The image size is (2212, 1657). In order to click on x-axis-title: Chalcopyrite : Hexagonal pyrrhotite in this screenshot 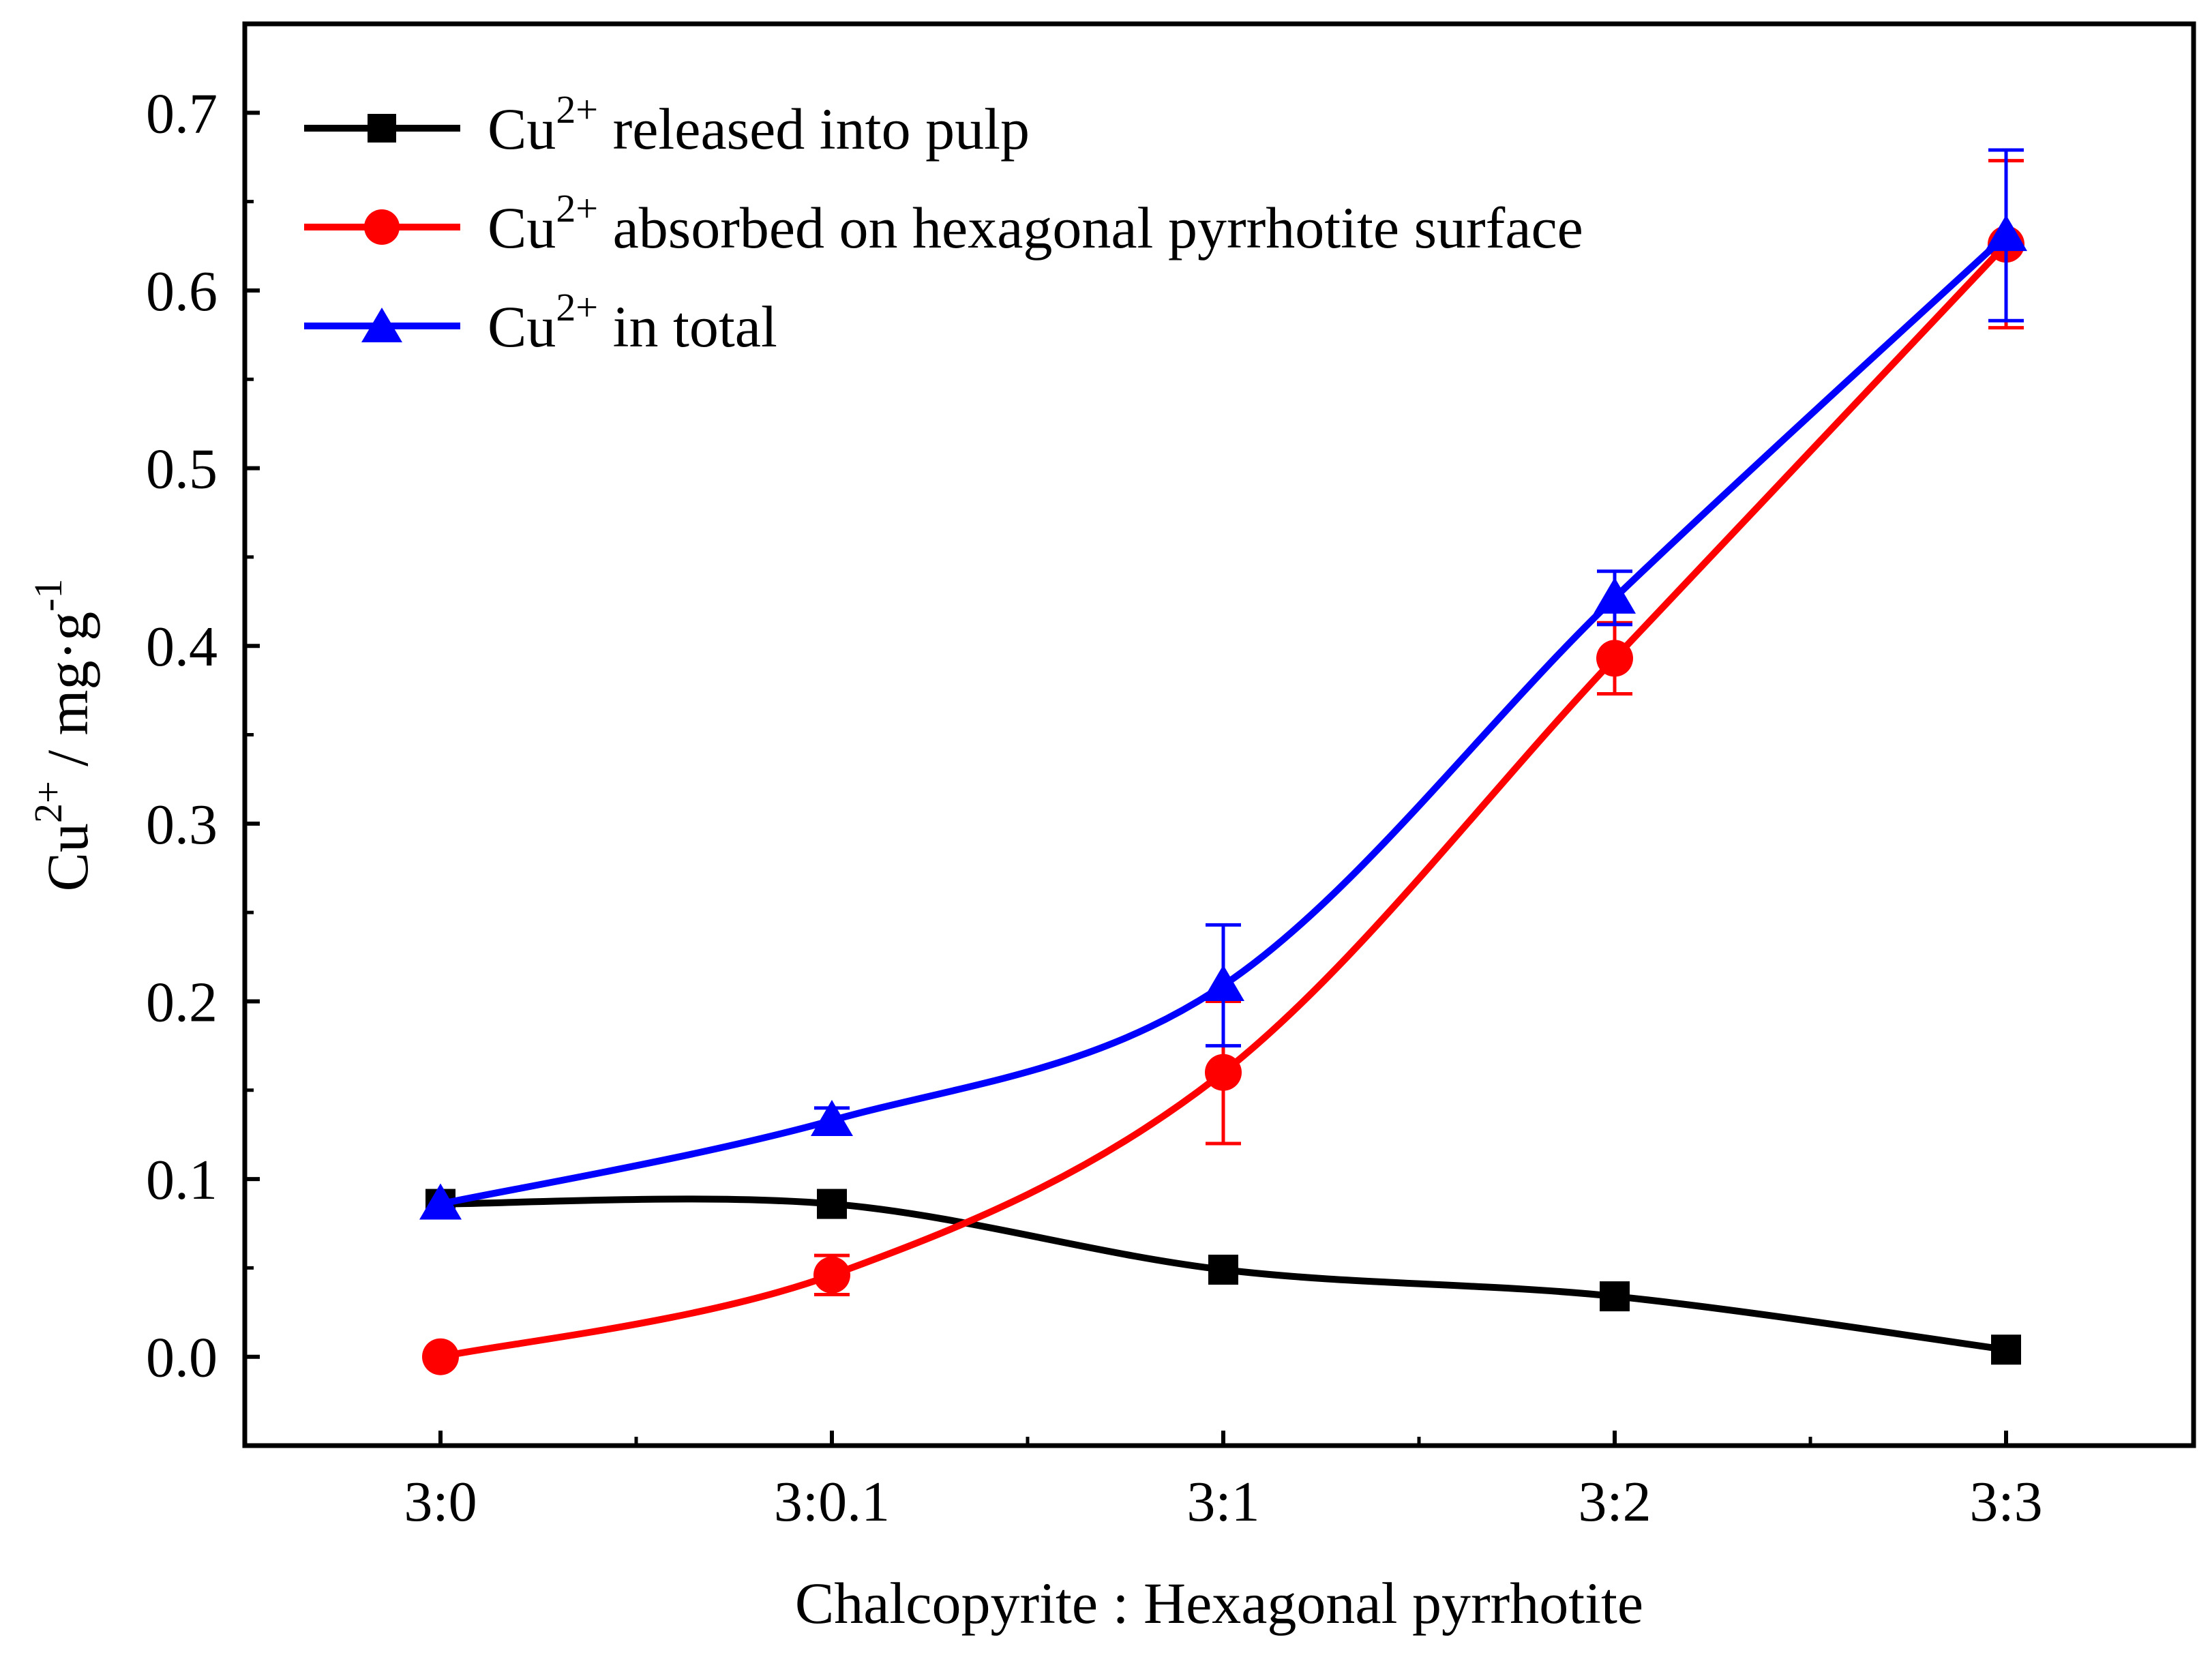, I will do `click(1219, 1603)`.